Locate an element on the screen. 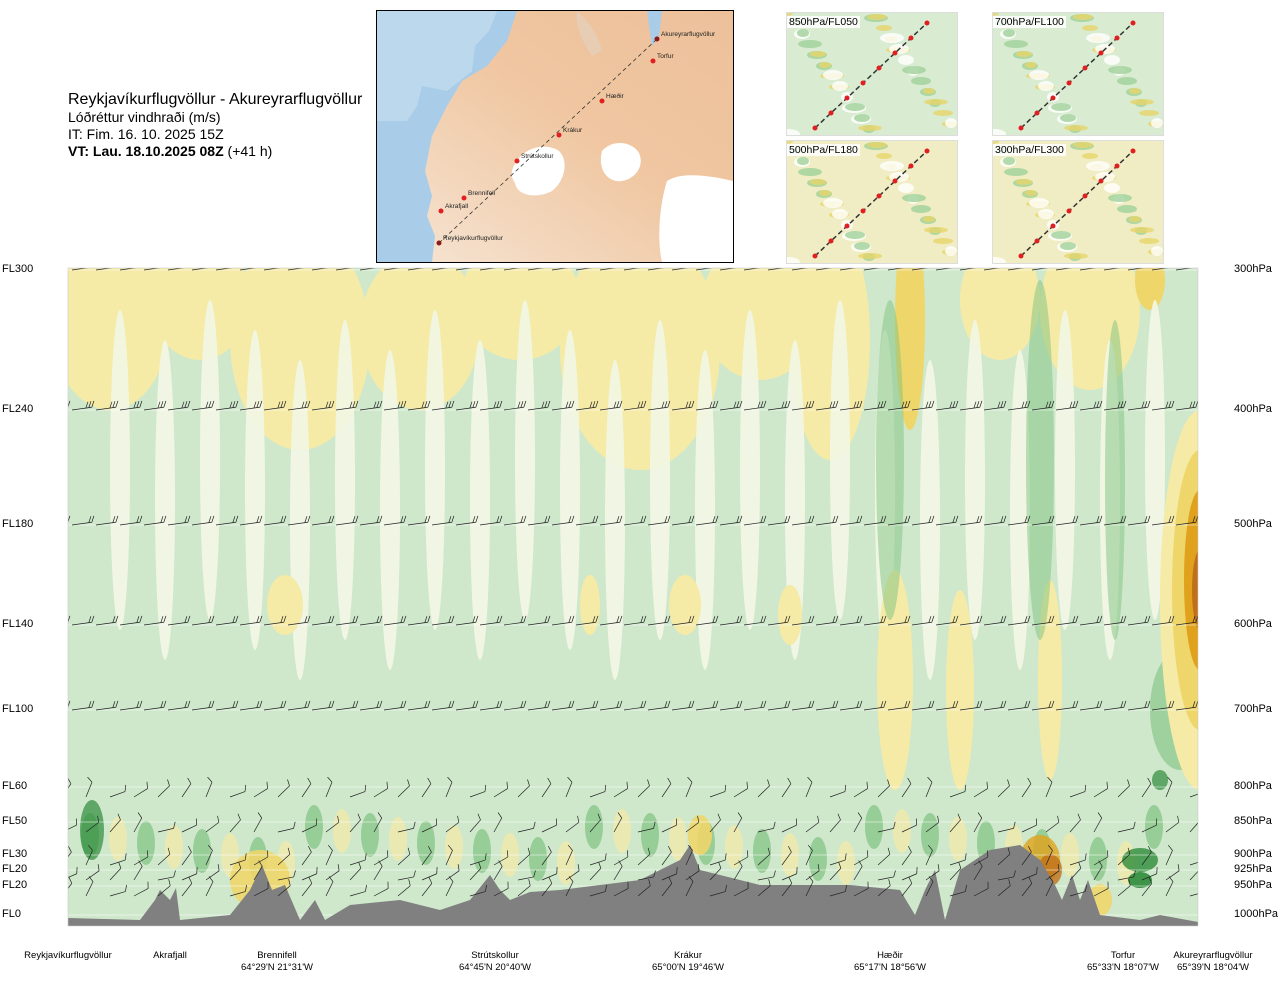 The width and height of the screenshot is (1280, 981). map-waypoint-label: Akrafjall is located at coordinates (457, 206).